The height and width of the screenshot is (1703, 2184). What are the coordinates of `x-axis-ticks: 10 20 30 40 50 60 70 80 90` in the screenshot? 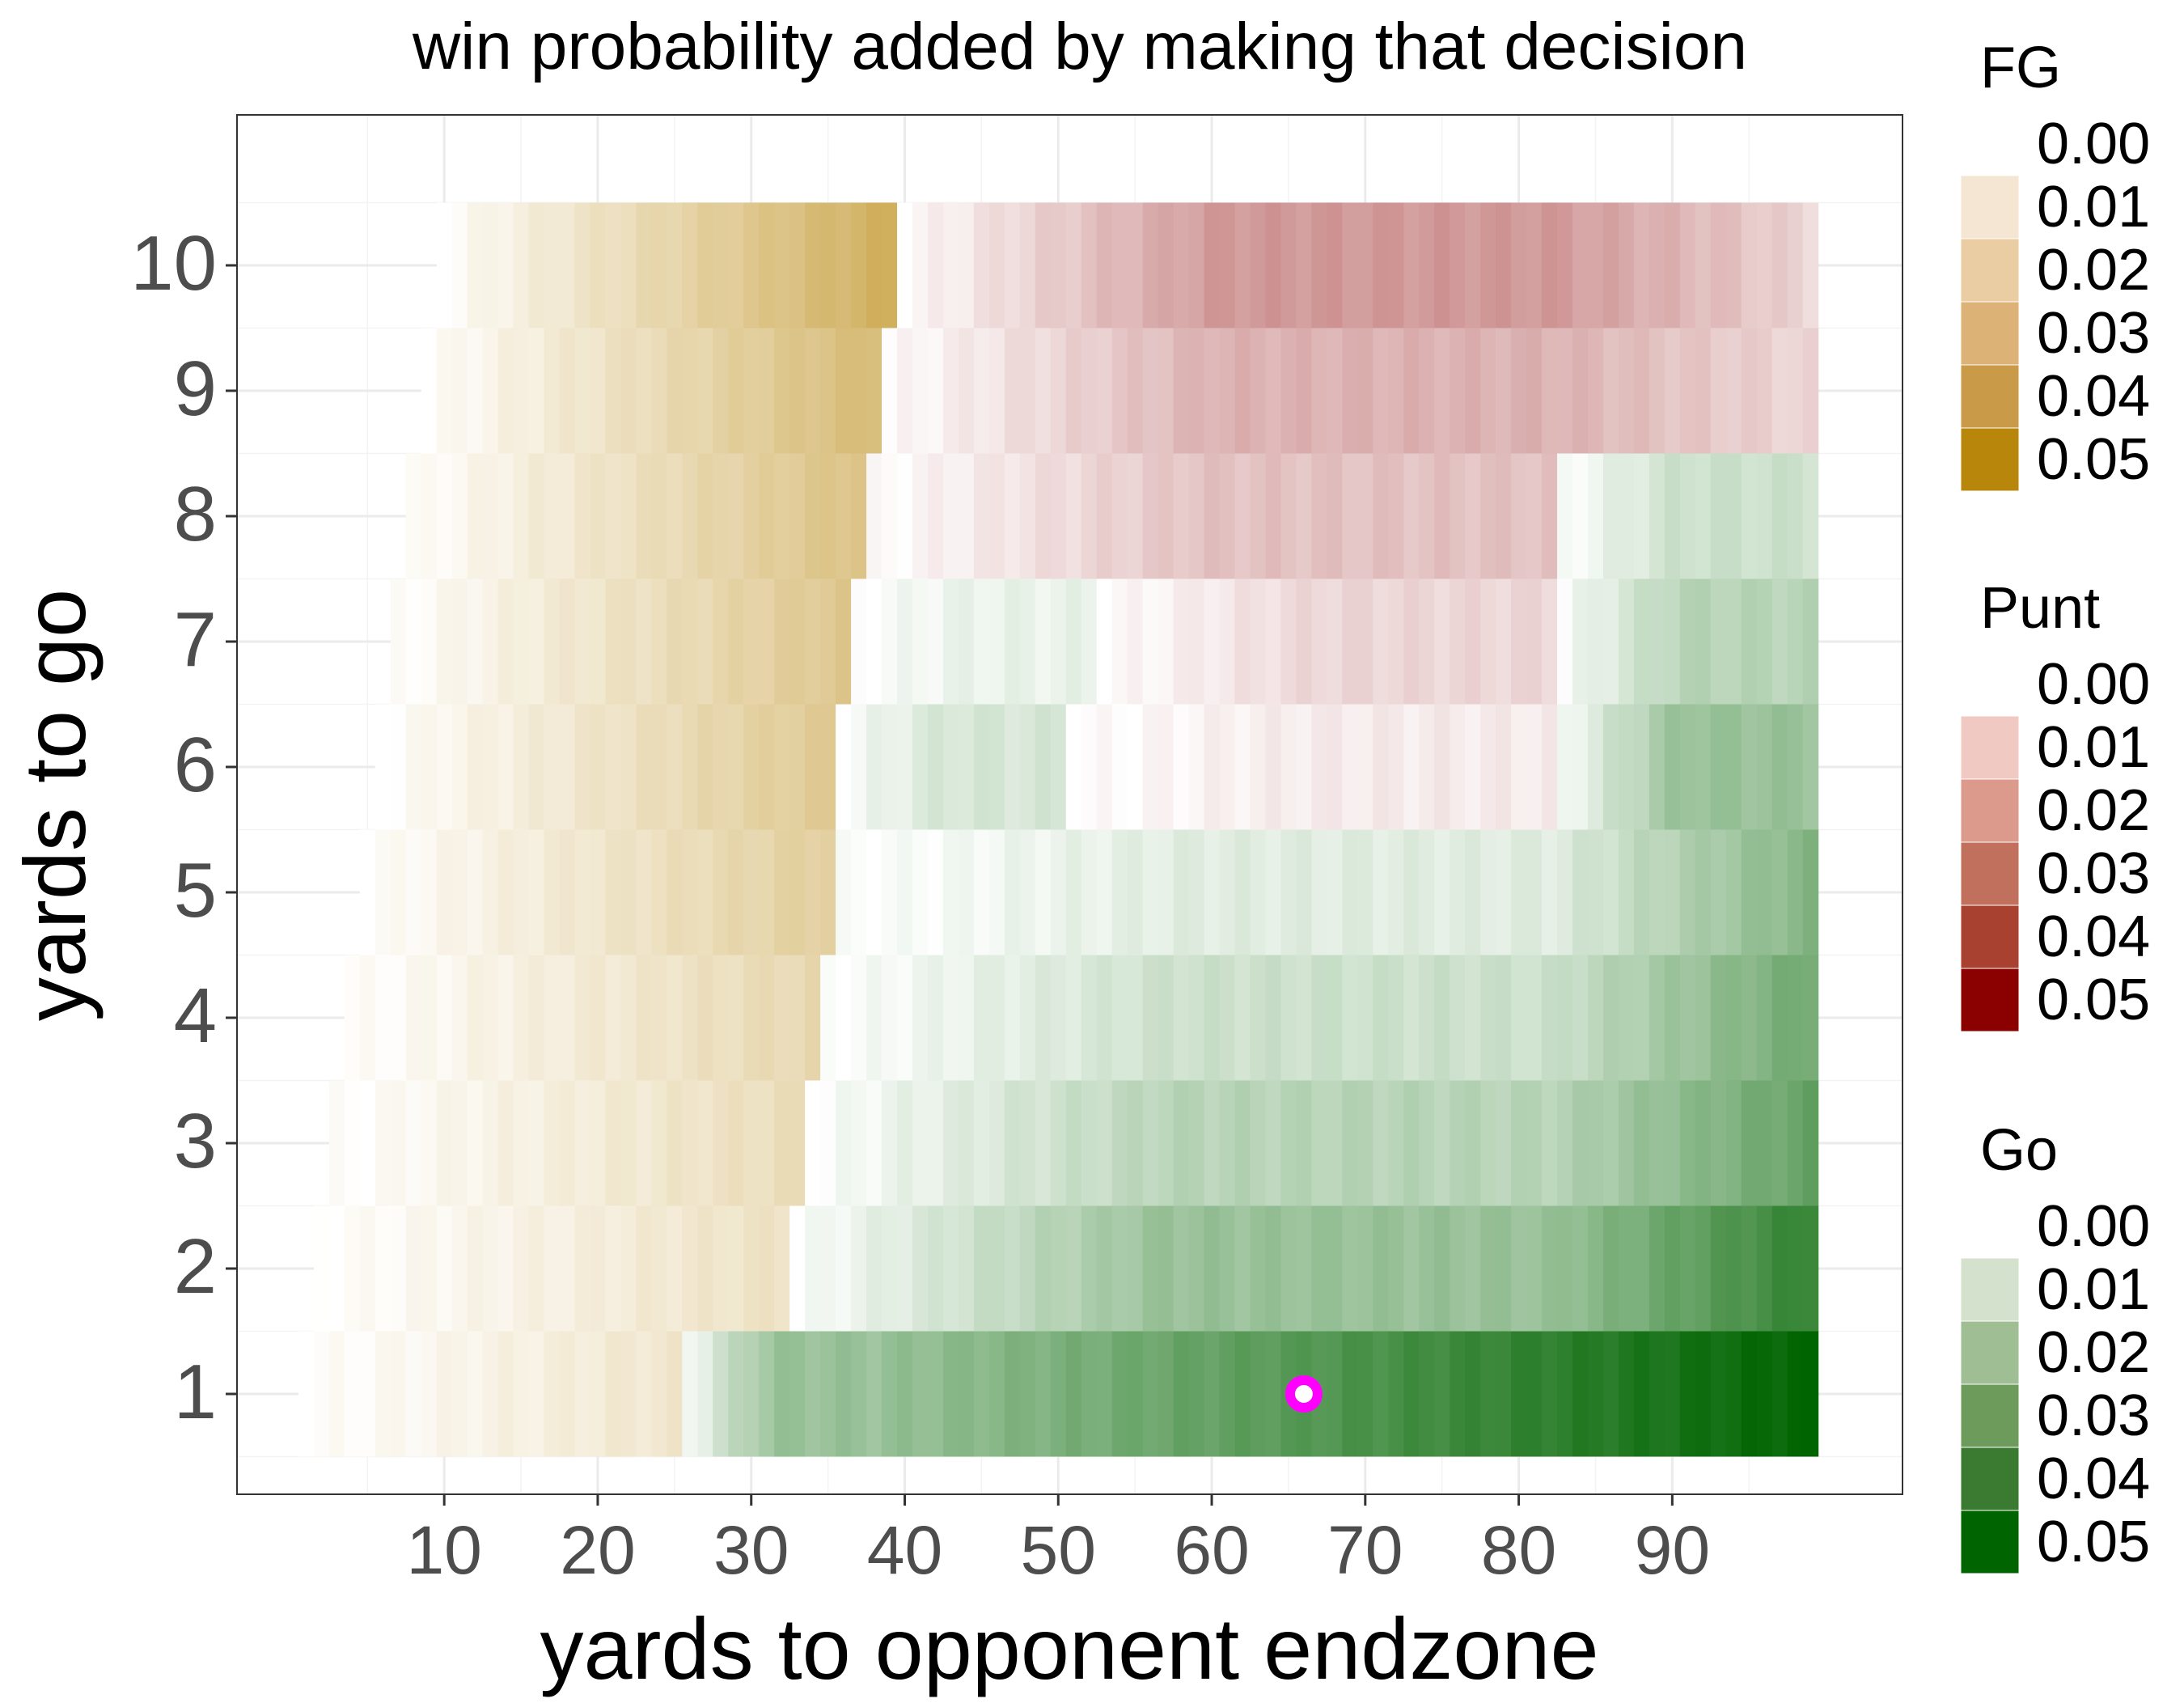 It's located at (1058, 1541).